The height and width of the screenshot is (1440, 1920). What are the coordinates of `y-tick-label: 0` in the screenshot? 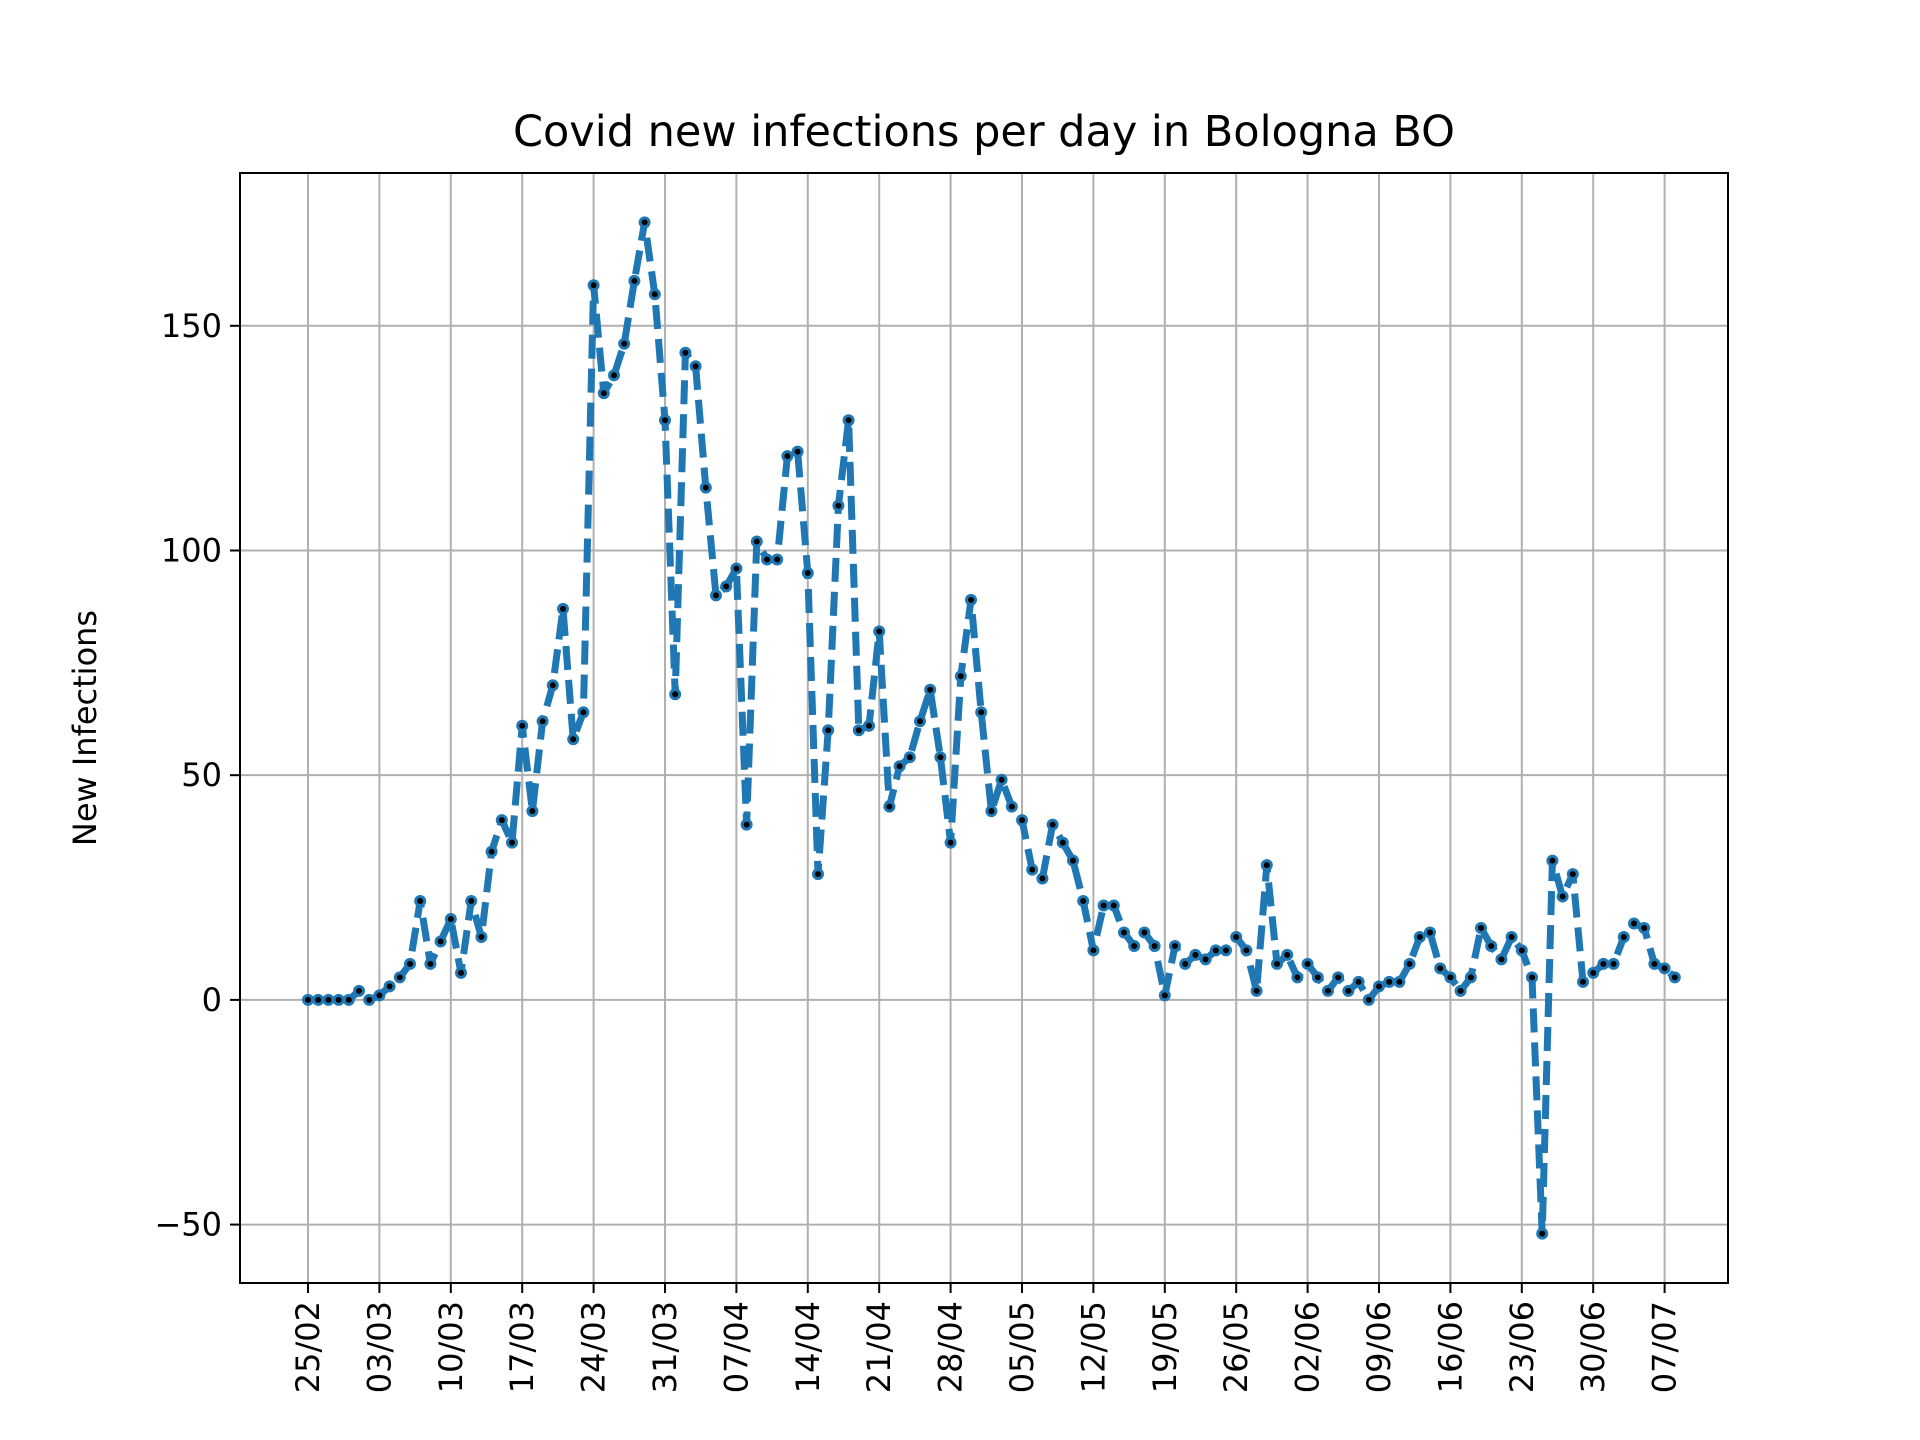 It's located at (212, 1000).